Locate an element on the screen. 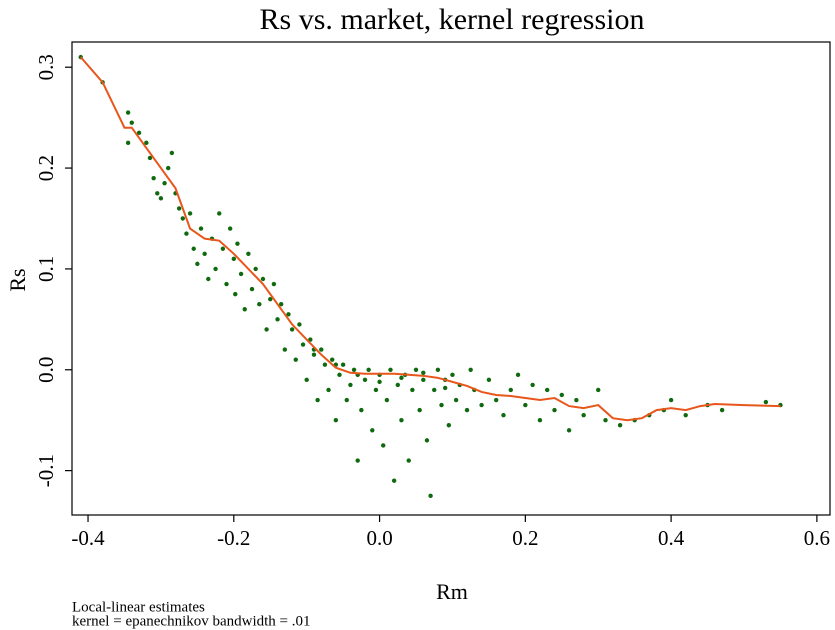 The width and height of the screenshot is (835, 630). x-tick-label: 0.0 is located at coordinates (379, 538).